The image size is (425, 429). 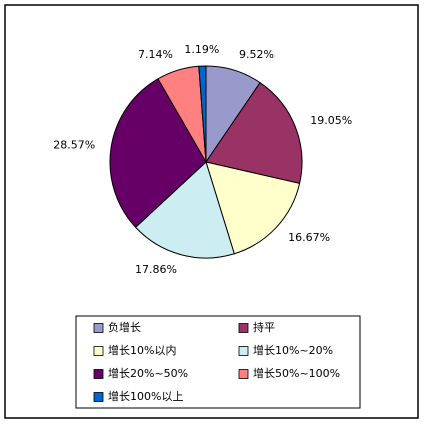 What do you see at coordinates (155, 54) in the screenshot?
I see `data-label: 7.14%` at bounding box center [155, 54].